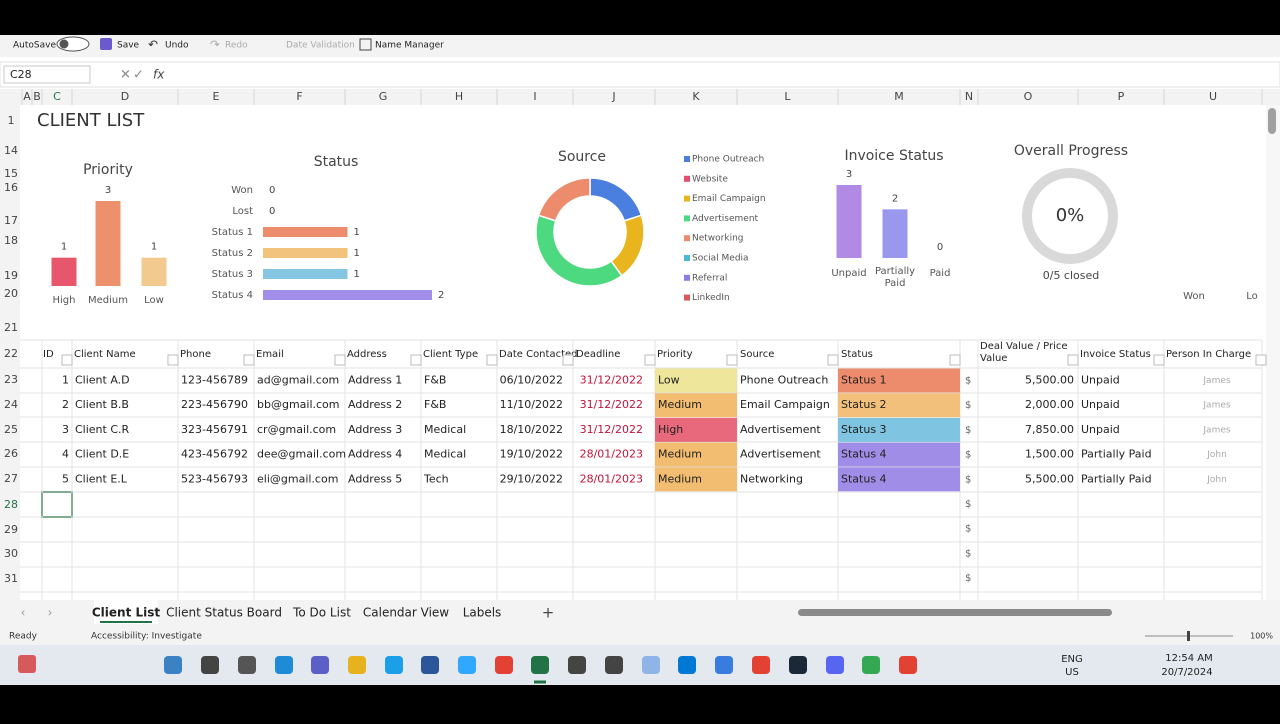 Image resolution: width=1280 pixels, height=724 pixels. I want to click on sheet-tab: Client Status Board, so click(224, 613).